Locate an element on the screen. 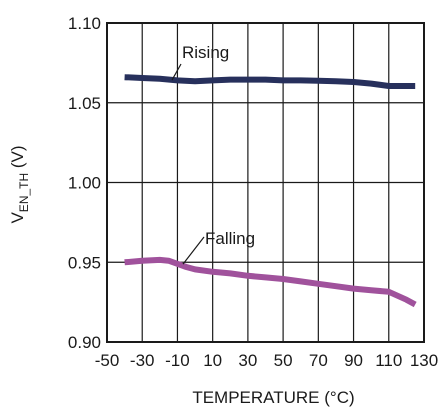 This screenshot has width=448, height=410. x-axis-title: TEMPERATURE (°C) is located at coordinates (273, 397).